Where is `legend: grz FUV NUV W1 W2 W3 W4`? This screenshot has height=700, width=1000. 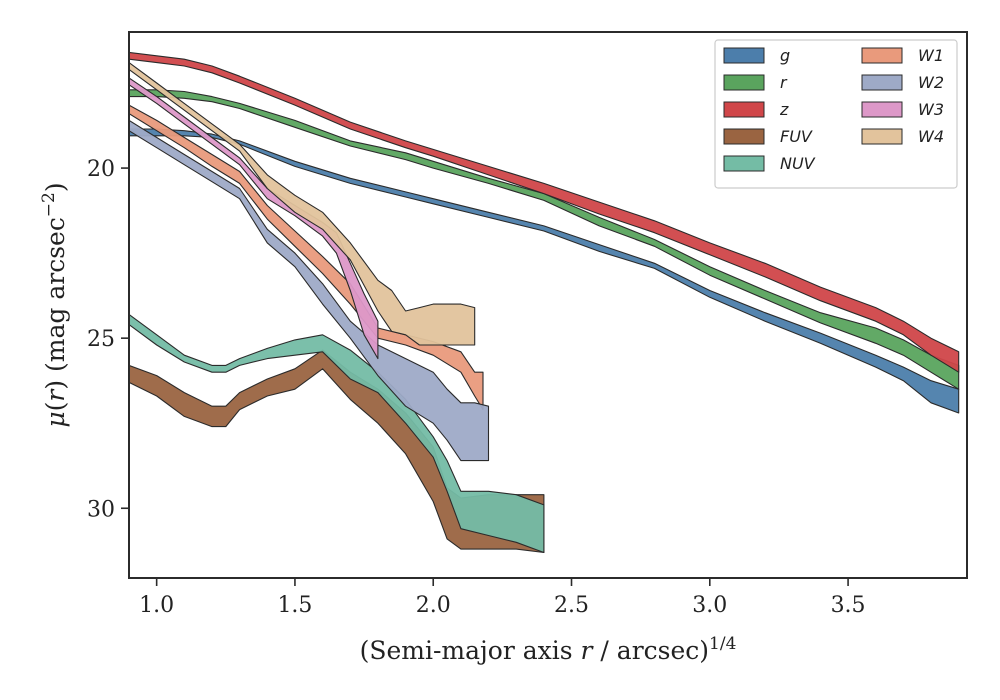
legend: grz FUV NUV W1 W2 W3 W4 is located at coordinates (836, 114).